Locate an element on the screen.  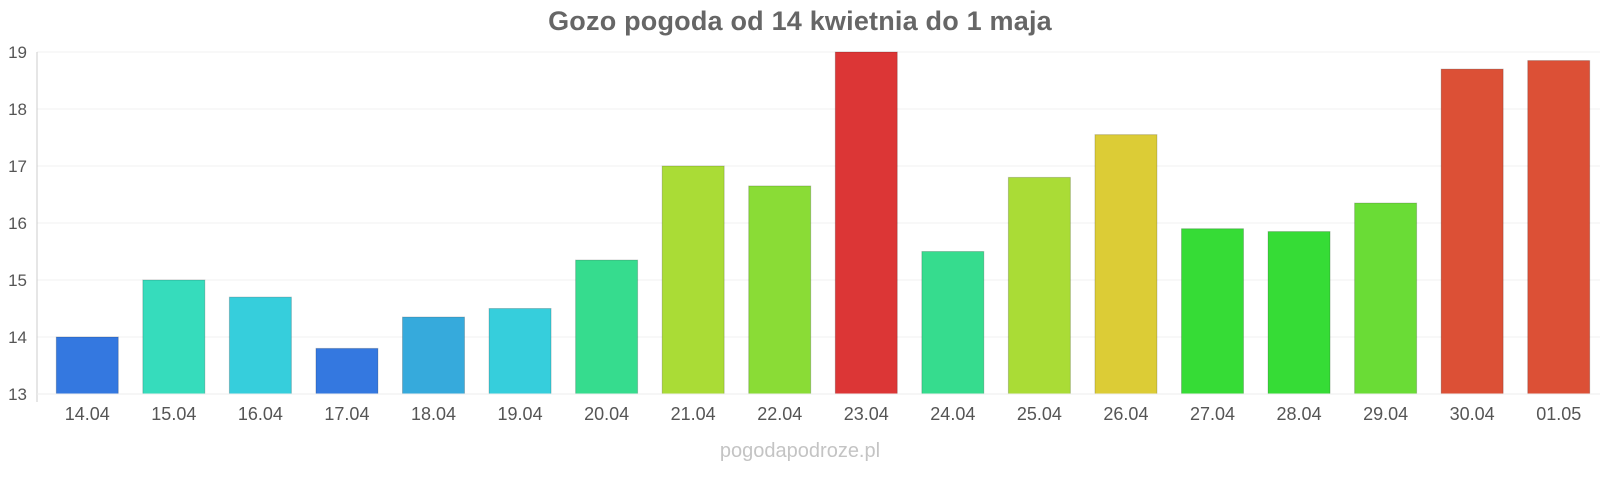
x-tick-label: 27.04 is located at coordinates (1212, 414).